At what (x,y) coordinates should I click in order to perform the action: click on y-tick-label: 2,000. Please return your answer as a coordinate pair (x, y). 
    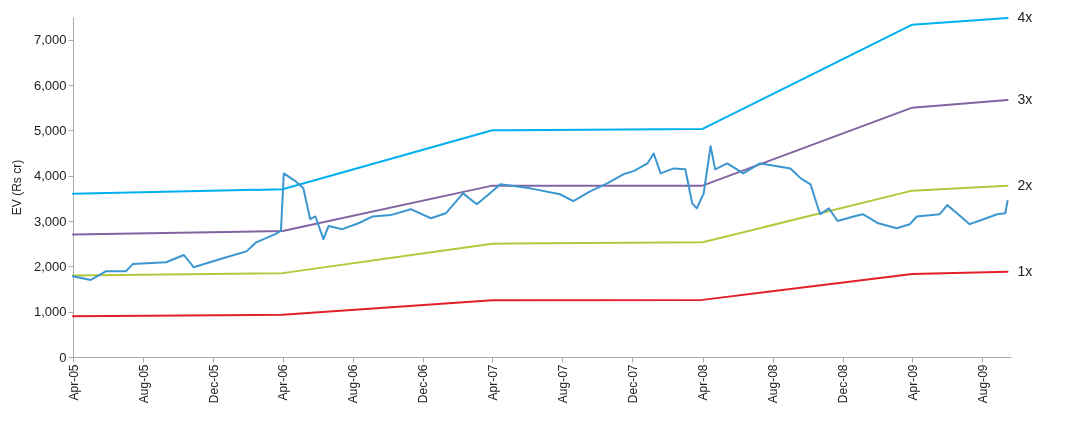
    Looking at the image, I should click on (50, 266).